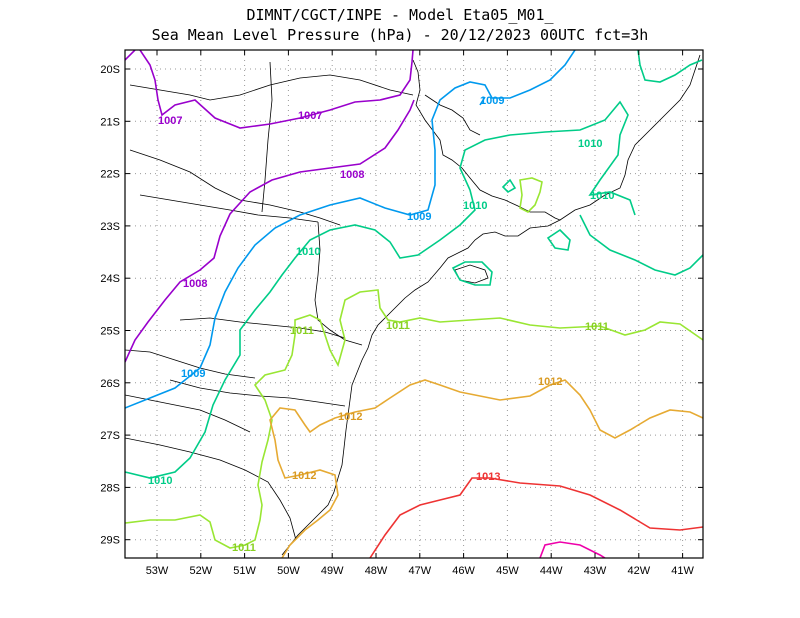  Describe the element at coordinates (482, 101) in the screenshot. I see `isobar-1009-b` at that location.